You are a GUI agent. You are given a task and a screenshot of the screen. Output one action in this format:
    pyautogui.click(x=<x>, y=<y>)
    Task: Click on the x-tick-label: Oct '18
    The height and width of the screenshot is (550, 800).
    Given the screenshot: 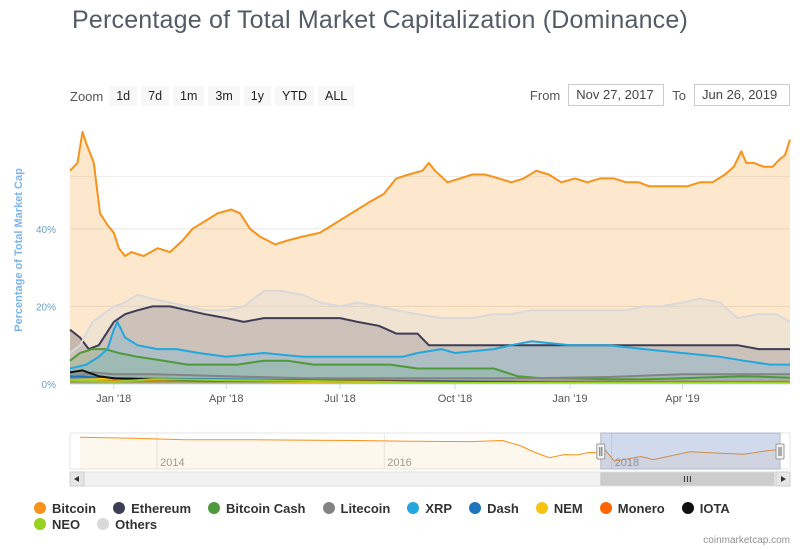 What is the action you would take?
    pyautogui.click(x=455, y=399)
    